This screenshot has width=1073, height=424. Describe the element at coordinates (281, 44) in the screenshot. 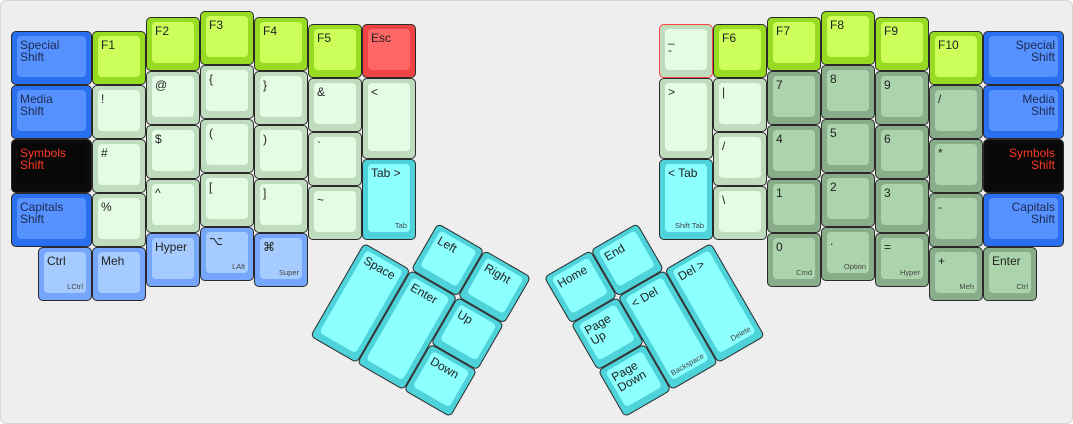

I see `key-f4: F4` at that location.